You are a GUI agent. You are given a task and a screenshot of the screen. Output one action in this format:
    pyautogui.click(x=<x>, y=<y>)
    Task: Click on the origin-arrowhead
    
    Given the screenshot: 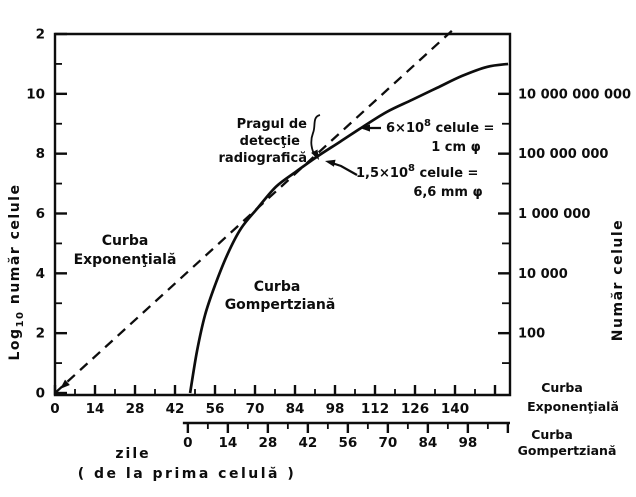 What is the action you would take?
    pyautogui.click(x=65, y=384)
    